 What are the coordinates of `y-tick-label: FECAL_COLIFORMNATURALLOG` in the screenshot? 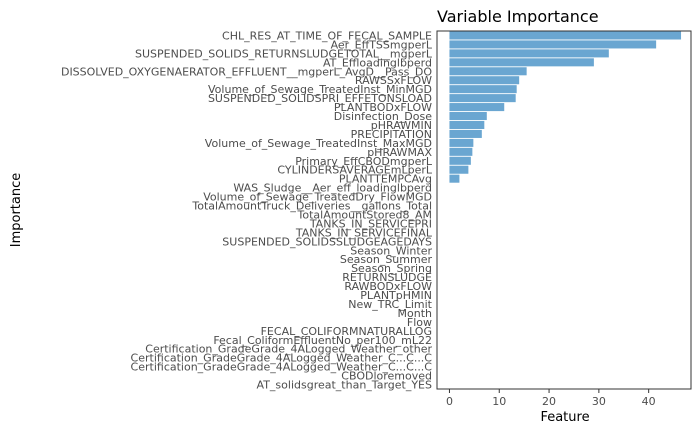 It's located at (346, 331).